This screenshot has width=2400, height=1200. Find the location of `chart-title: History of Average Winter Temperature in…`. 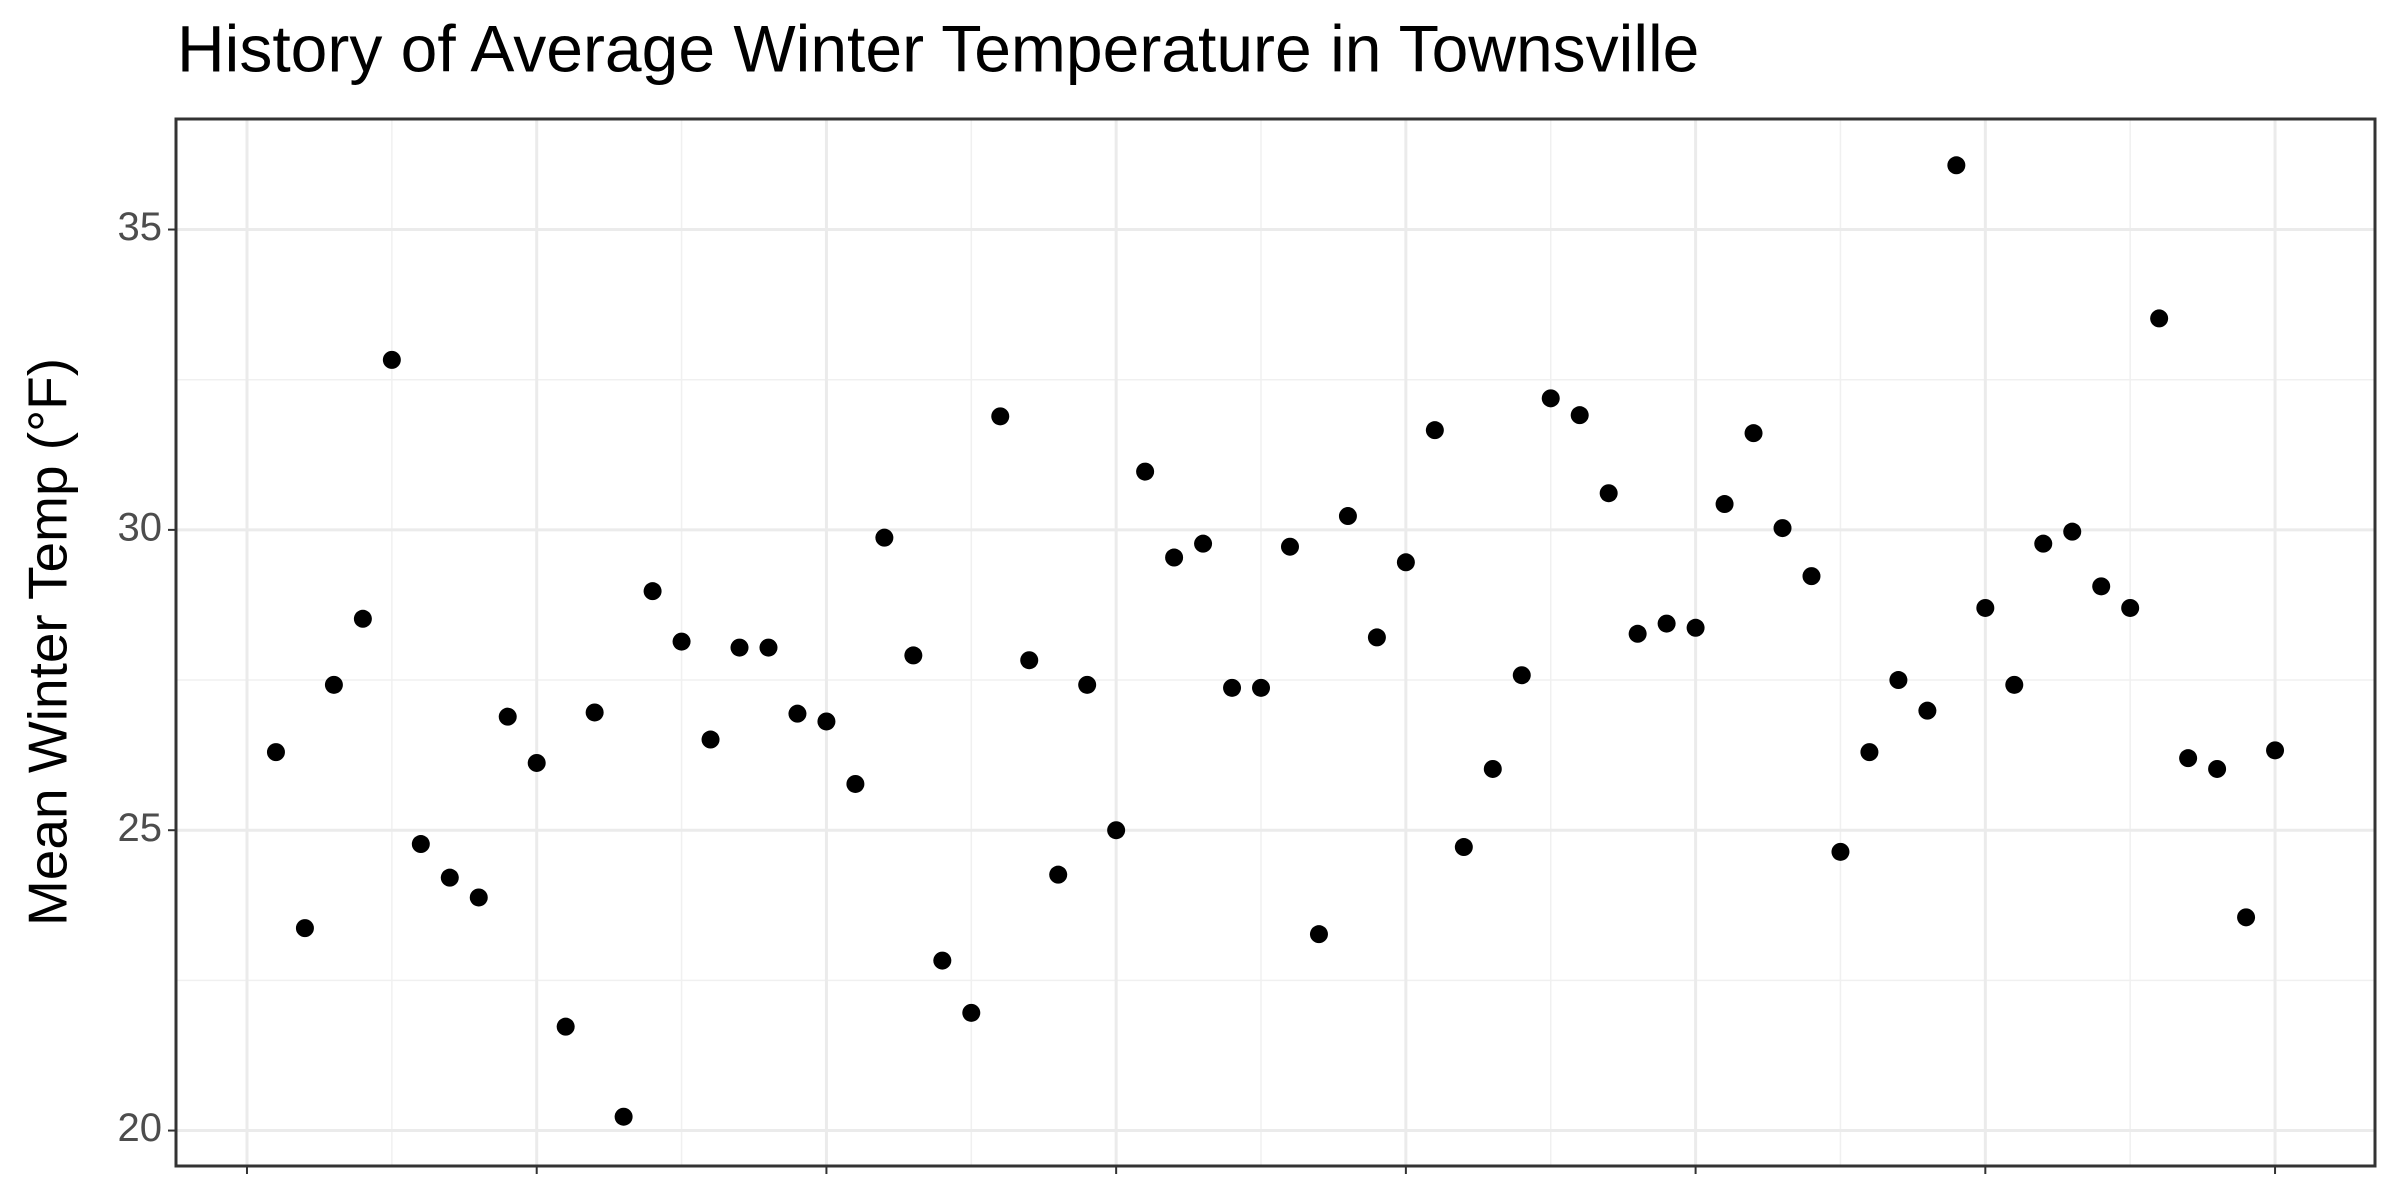

chart-title: History of Average Winter Temperature in… is located at coordinates (938, 48).